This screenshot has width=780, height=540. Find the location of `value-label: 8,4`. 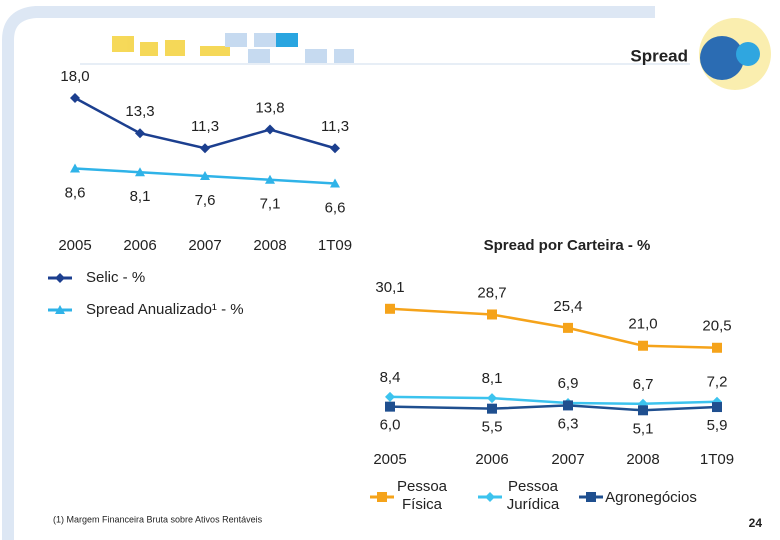

value-label: 8,4 is located at coordinates (390, 377).